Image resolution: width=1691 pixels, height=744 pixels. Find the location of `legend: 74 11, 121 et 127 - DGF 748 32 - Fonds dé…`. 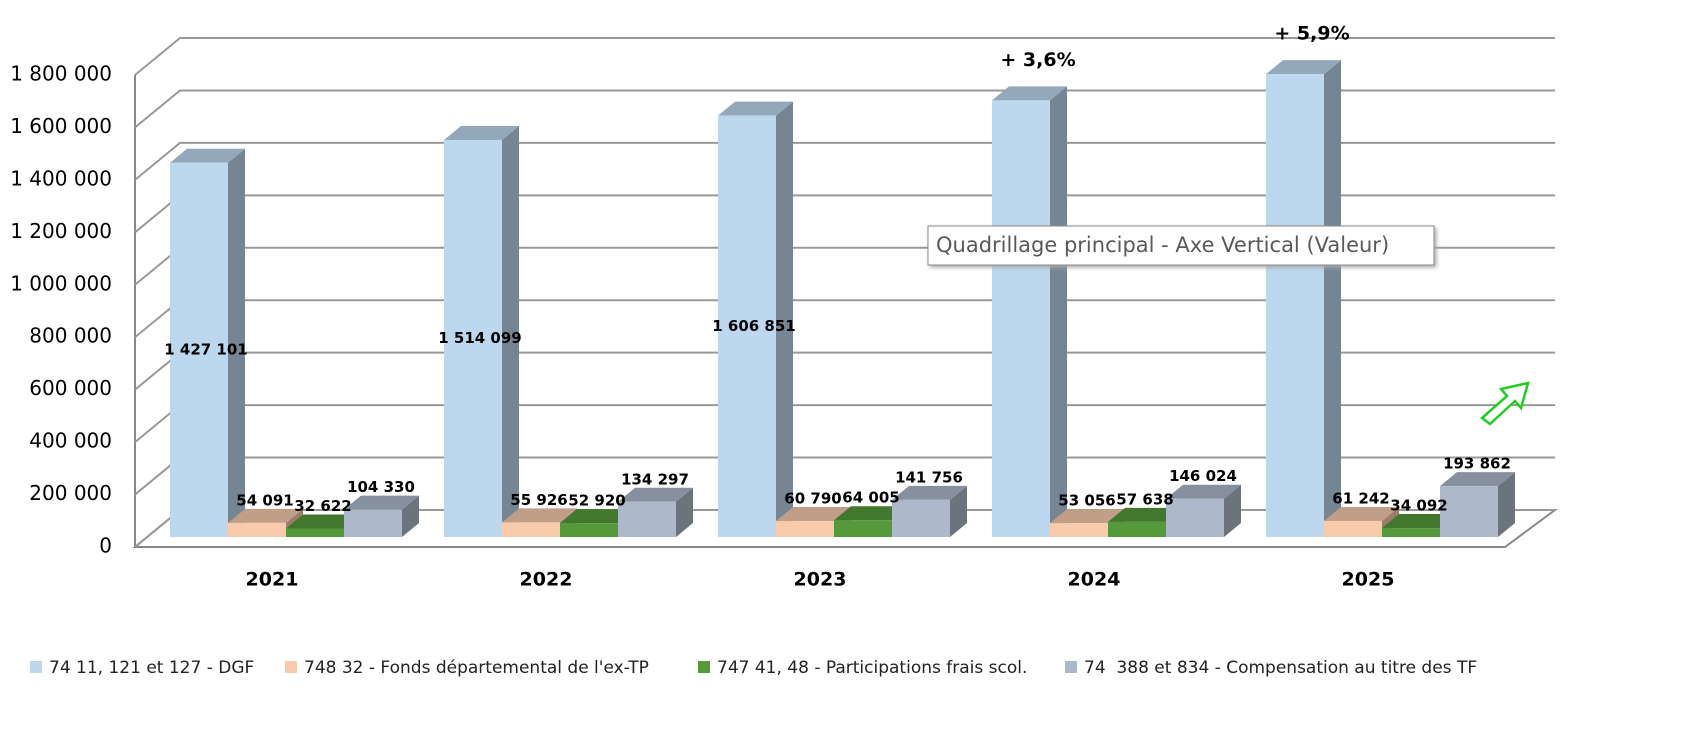

legend: 74 11, 121 et 127 - DGF 748 32 - Fonds dé… is located at coordinates (753, 668).